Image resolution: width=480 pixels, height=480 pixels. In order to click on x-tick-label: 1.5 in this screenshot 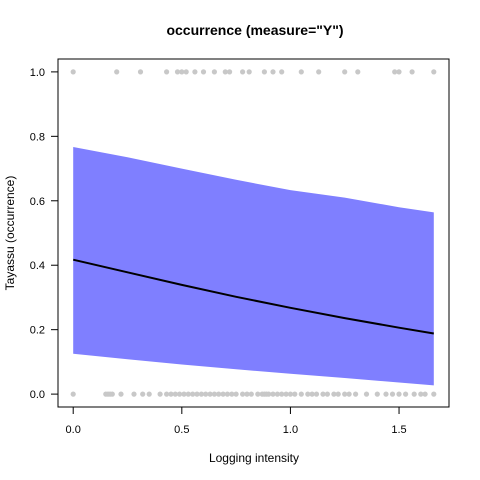, I will do `click(398, 430)`.